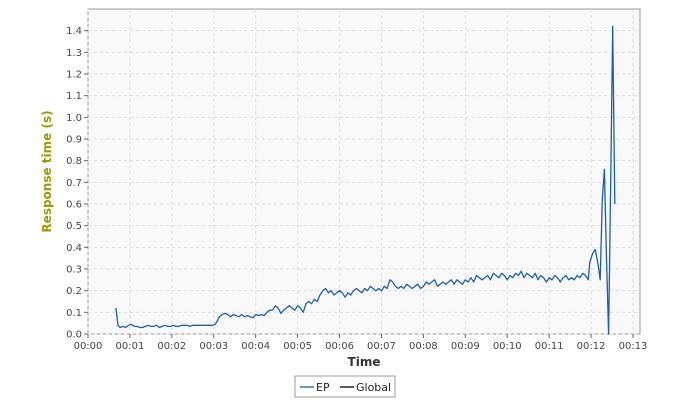 Image resolution: width=690 pixels, height=400 pixels. I want to click on x-tick-label: 00:00, so click(88, 346).